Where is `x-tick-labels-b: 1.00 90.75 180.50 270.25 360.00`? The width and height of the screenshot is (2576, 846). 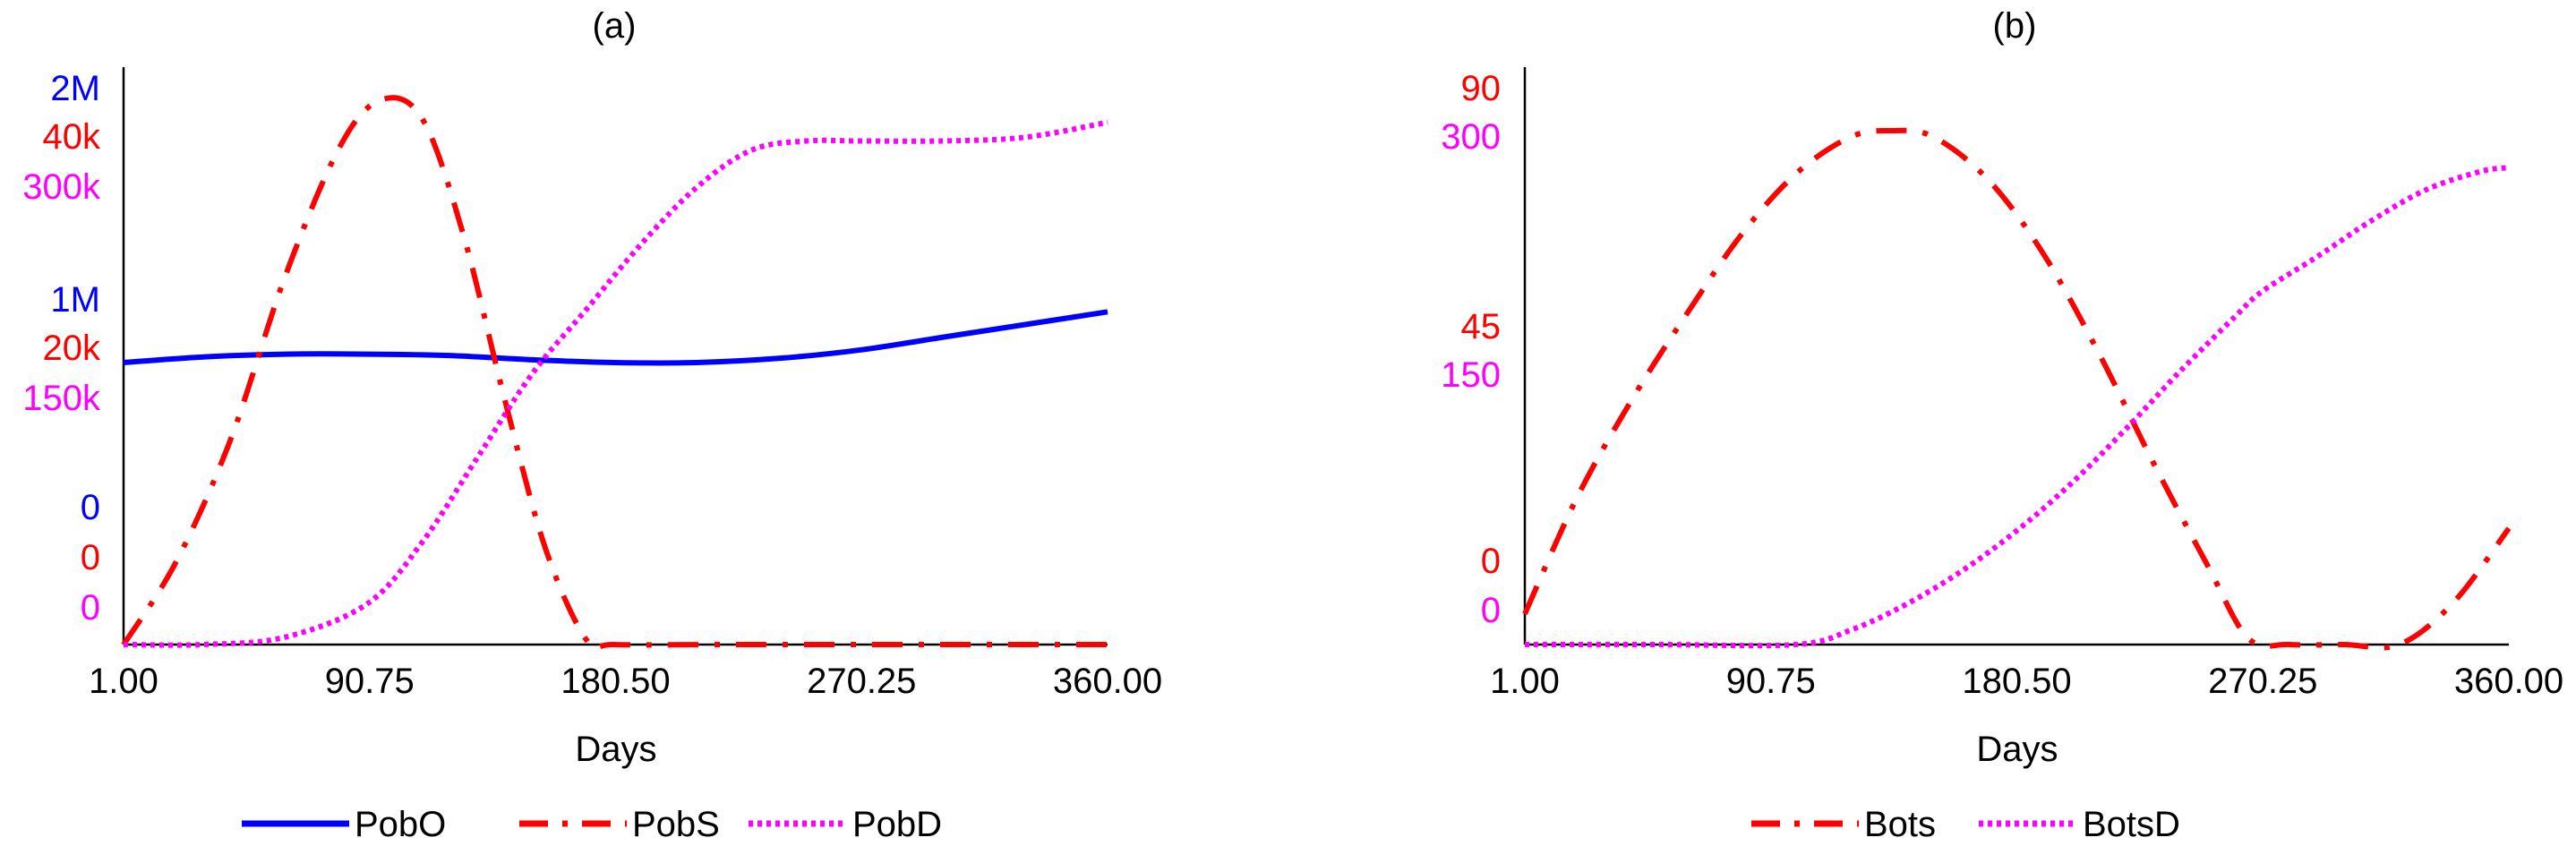 x-tick-labels-b: 1.00 90.75 180.50 270.25 360.00 is located at coordinates (2027, 681).